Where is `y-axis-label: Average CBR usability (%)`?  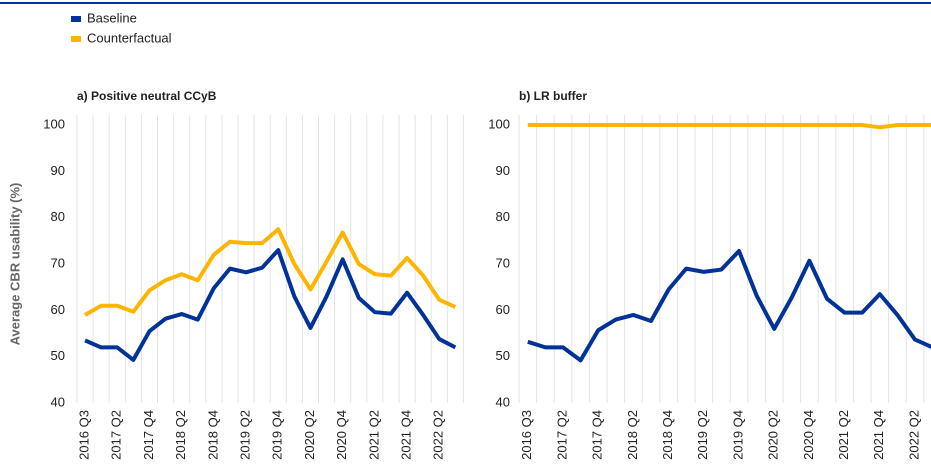 y-axis-label: Average CBR usability (%) is located at coordinates (14, 264).